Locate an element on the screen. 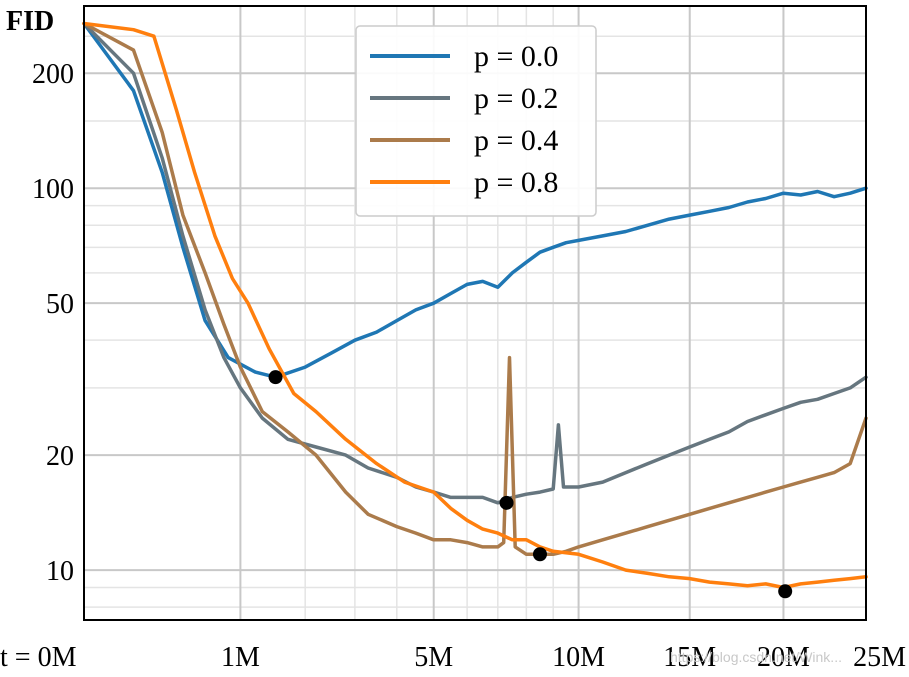 The height and width of the screenshot is (677, 909). x-tick-label: 5M is located at coordinates (433, 657).